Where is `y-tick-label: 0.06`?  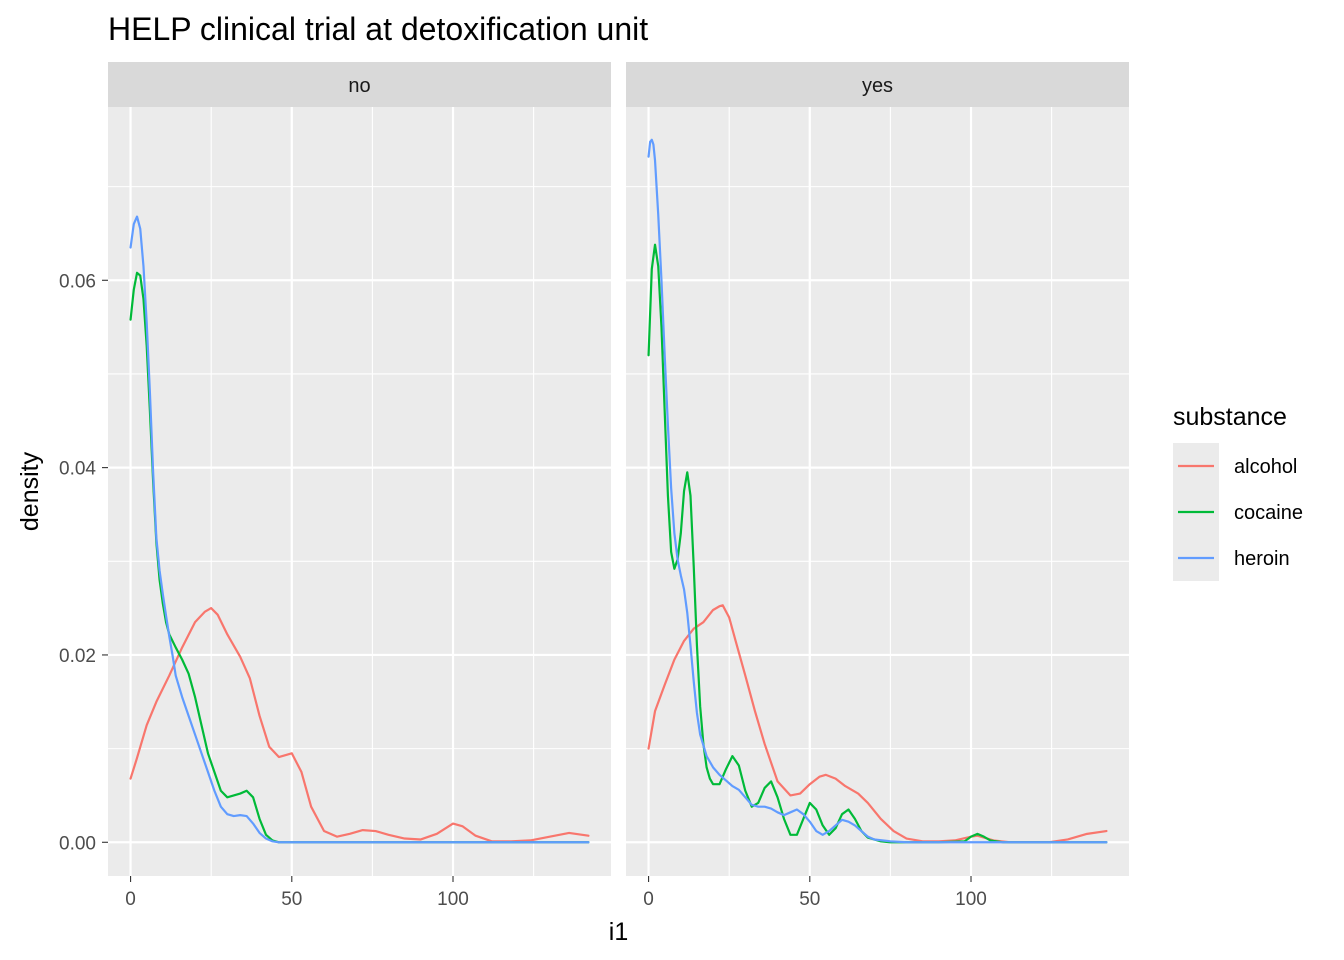
y-tick-label: 0.06 is located at coordinates (77, 281).